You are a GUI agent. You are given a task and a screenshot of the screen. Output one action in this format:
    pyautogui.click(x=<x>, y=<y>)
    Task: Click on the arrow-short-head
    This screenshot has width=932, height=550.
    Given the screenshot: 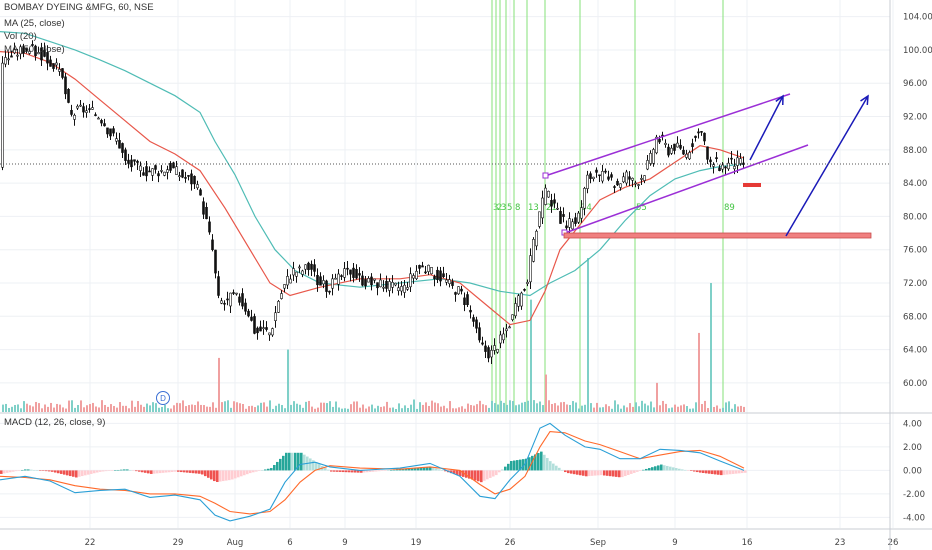 What is the action you would take?
    pyautogui.click(x=779, y=100)
    